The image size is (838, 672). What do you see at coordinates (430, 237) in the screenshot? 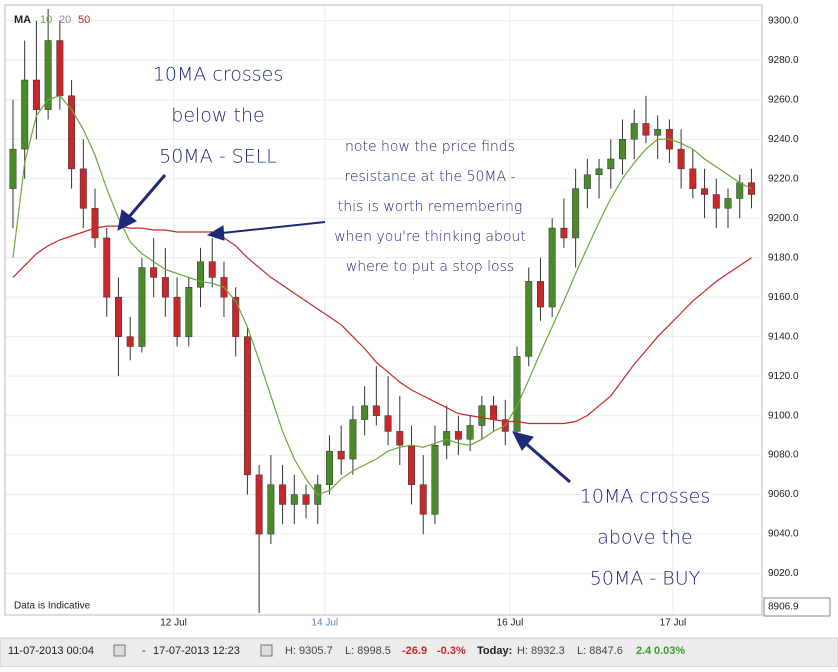
I see `annotation: when you're thinking about` at bounding box center [430, 237].